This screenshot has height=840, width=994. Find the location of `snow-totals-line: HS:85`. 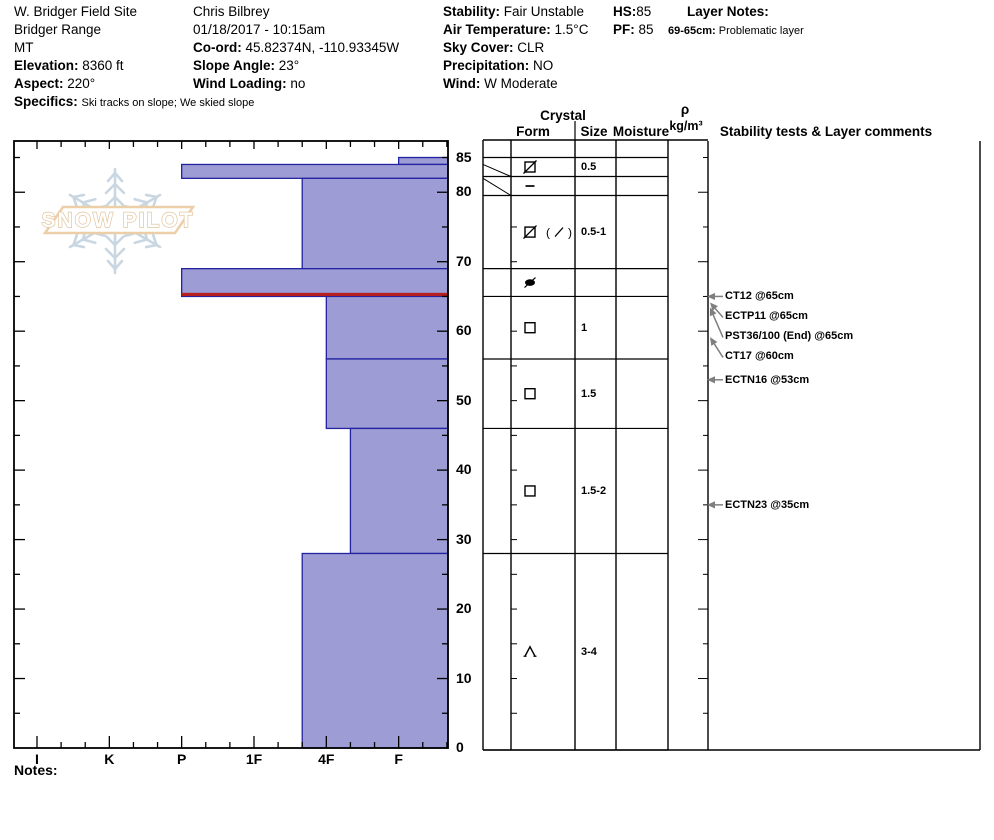

snow-totals-line: HS:85 is located at coordinates (632, 11).